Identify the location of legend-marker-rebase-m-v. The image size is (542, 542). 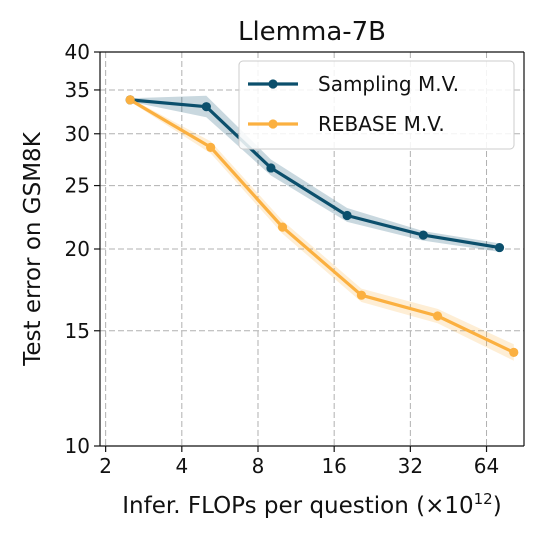
(273, 124).